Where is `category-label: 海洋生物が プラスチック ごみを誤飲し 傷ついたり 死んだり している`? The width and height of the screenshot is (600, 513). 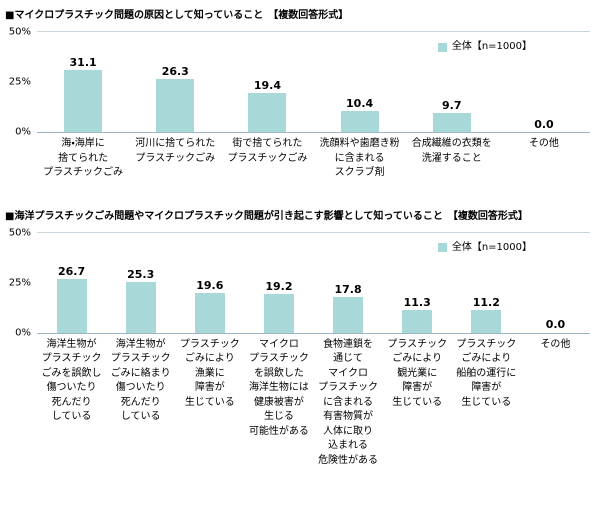 category-label: 海洋生物が プラスチック ごみを誤飲し 傷ついたり 死んだり している is located at coordinates (71, 380).